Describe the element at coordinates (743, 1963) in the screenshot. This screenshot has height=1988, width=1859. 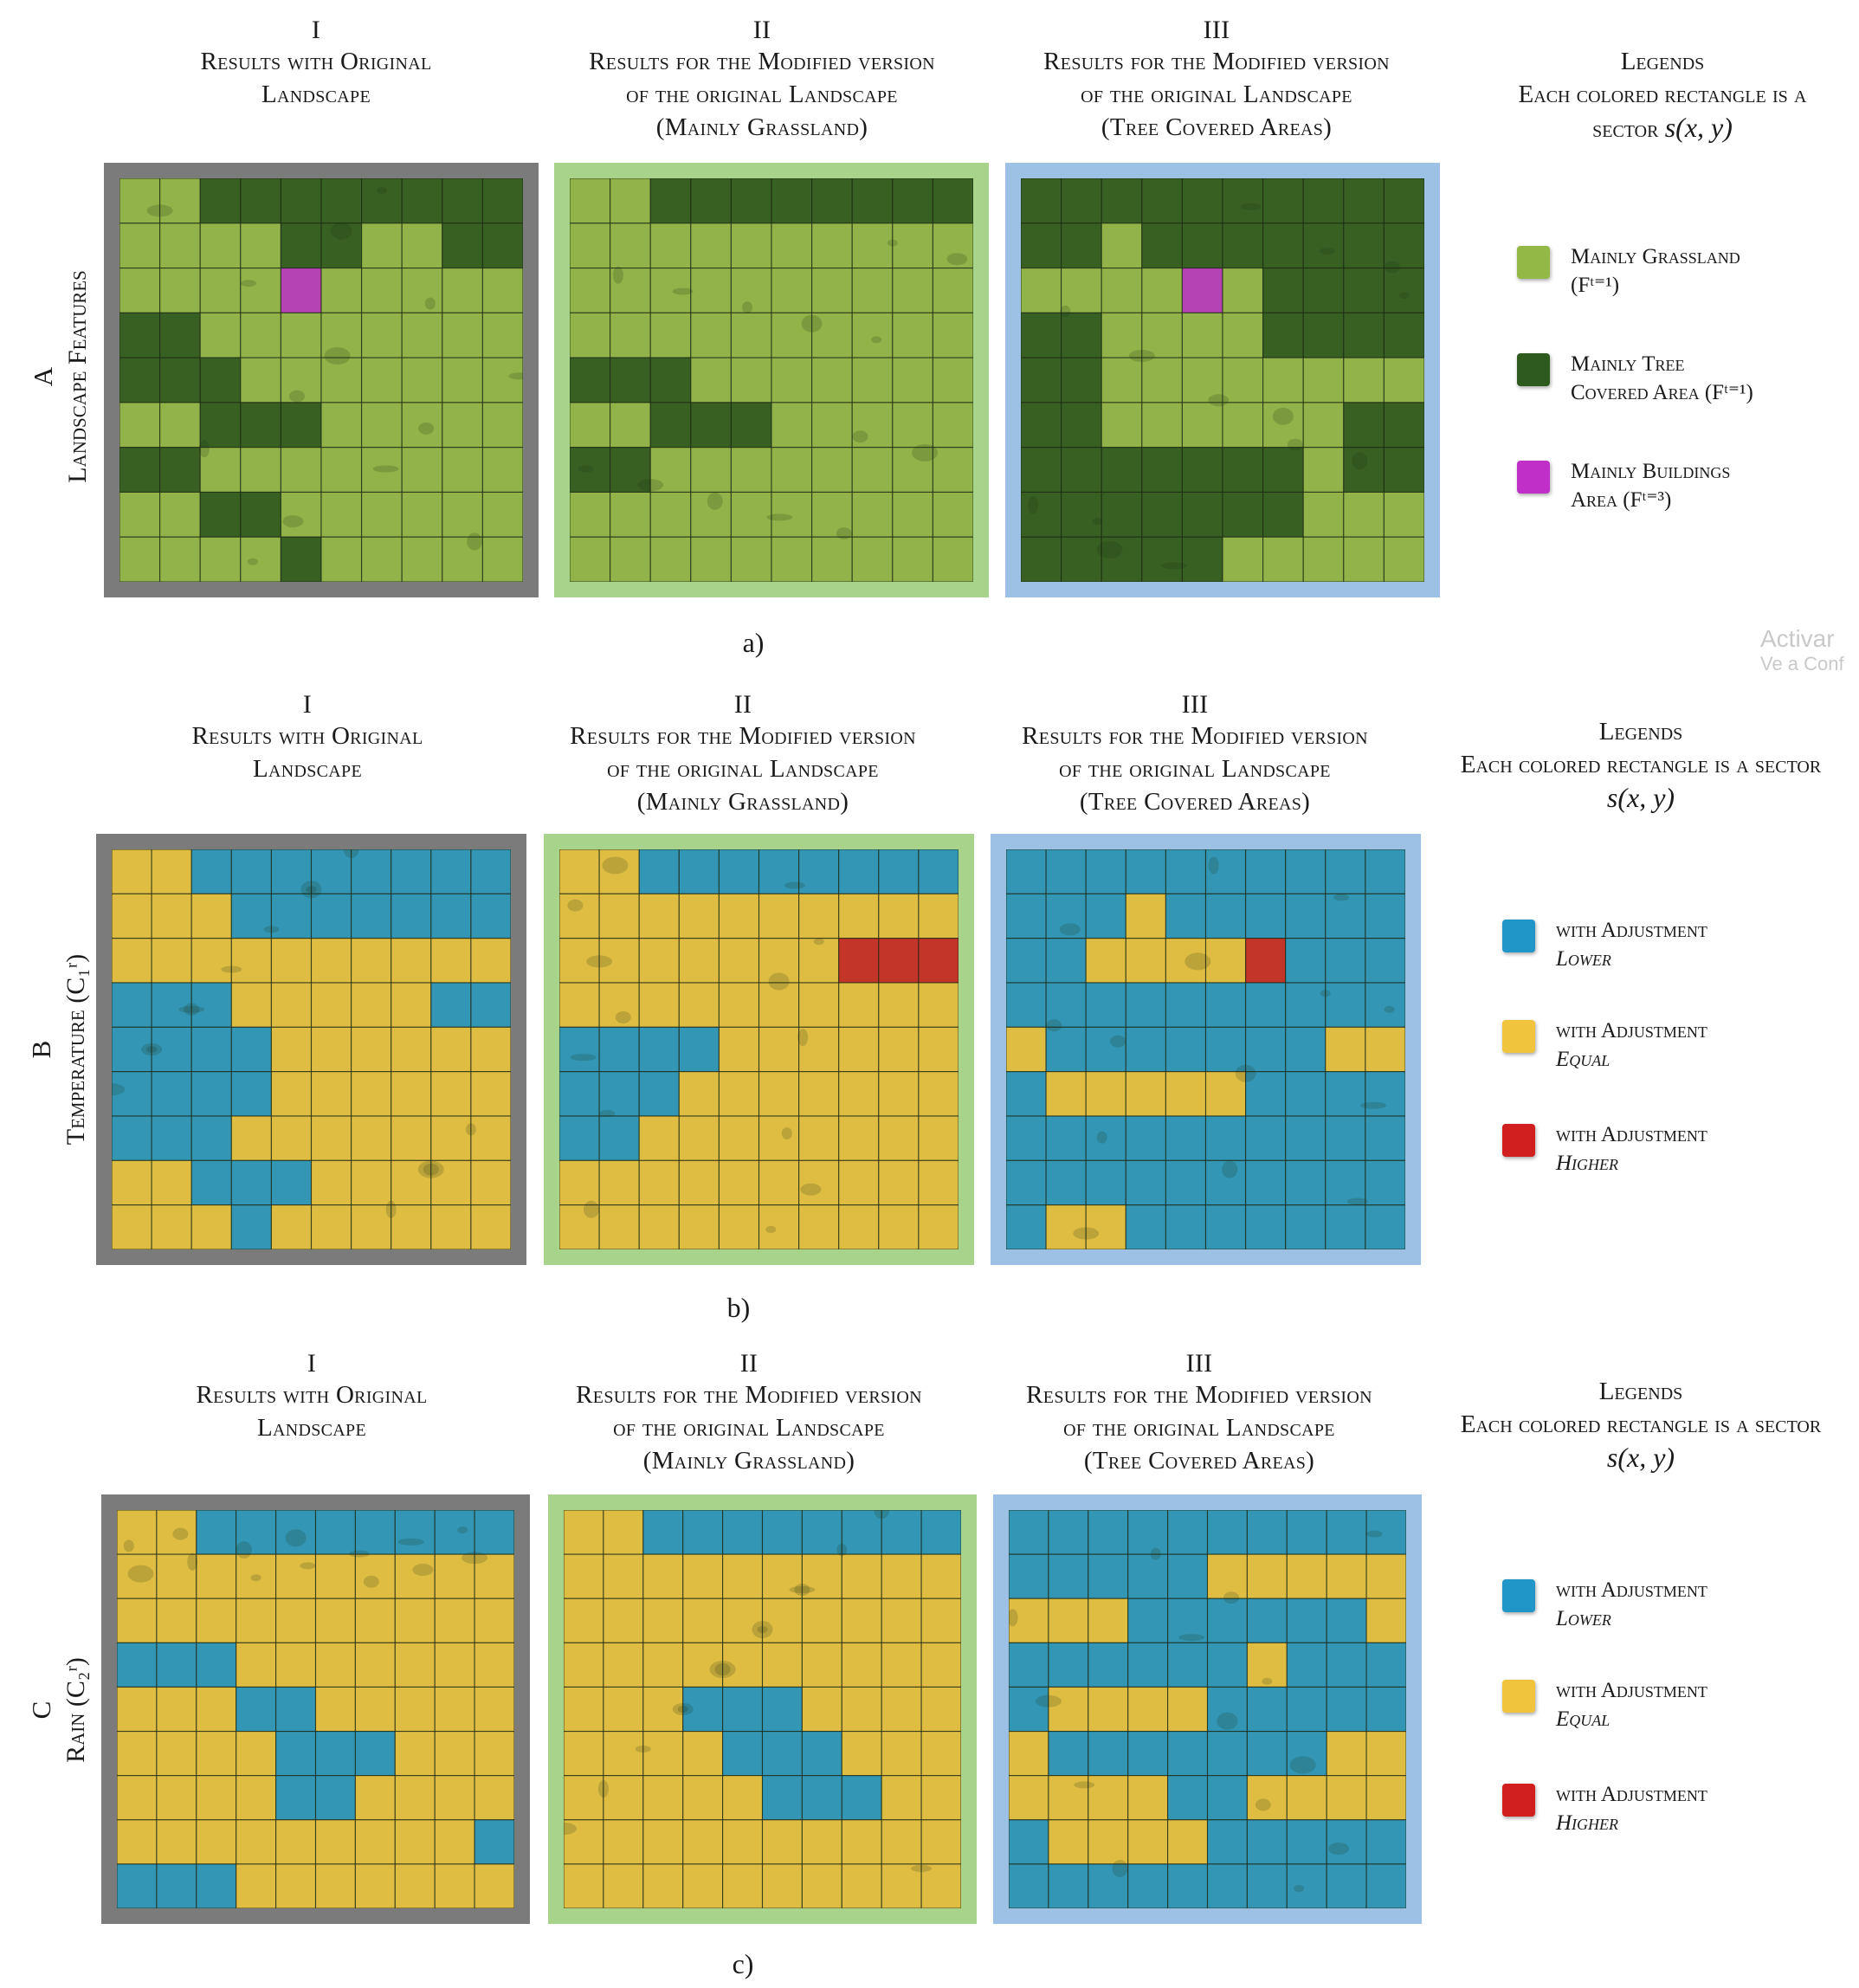
I see `caption-c: c)` at that location.